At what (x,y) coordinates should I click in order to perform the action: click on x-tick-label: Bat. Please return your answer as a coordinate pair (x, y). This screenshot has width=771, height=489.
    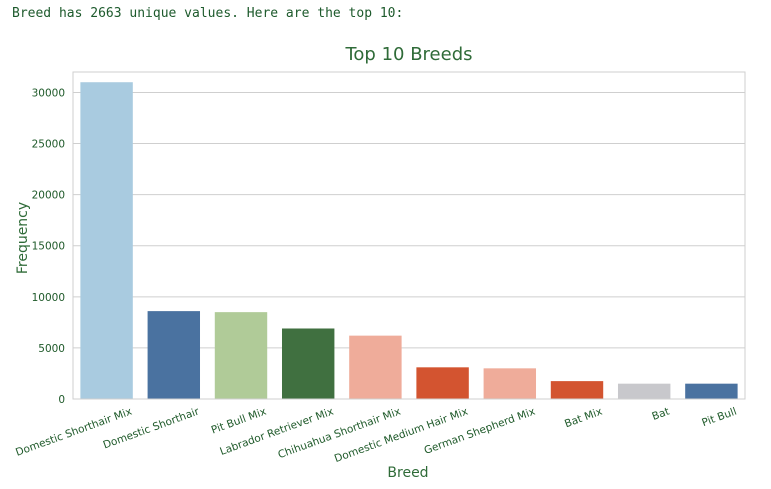
    Looking at the image, I should click on (660, 414).